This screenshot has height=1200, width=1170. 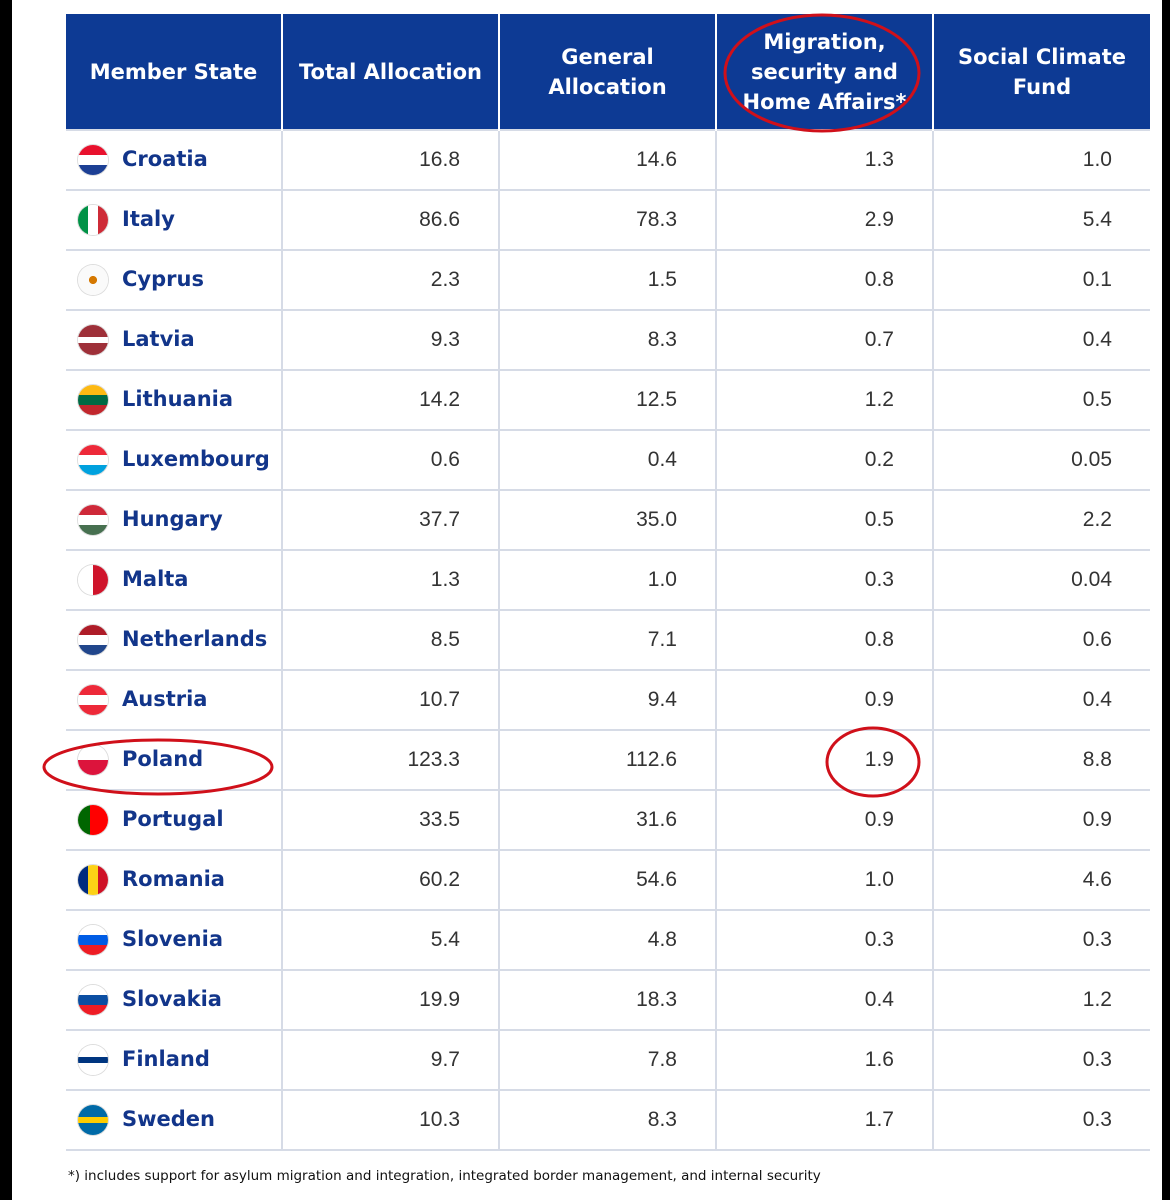 I want to click on table-row: Poland 123.3 112.6 1.9 8.8, so click(x=608, y=760).